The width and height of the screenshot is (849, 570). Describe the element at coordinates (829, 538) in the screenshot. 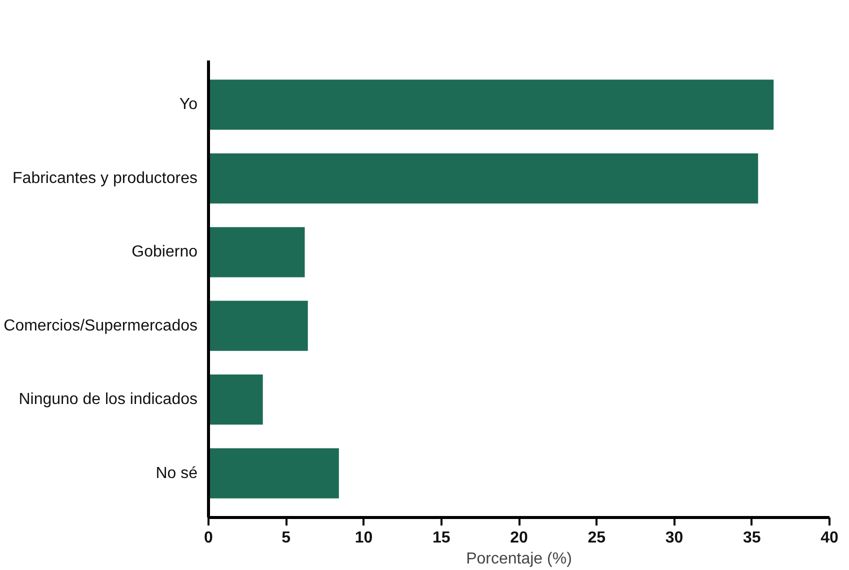

I see `x-tick-label: 40` at that location.